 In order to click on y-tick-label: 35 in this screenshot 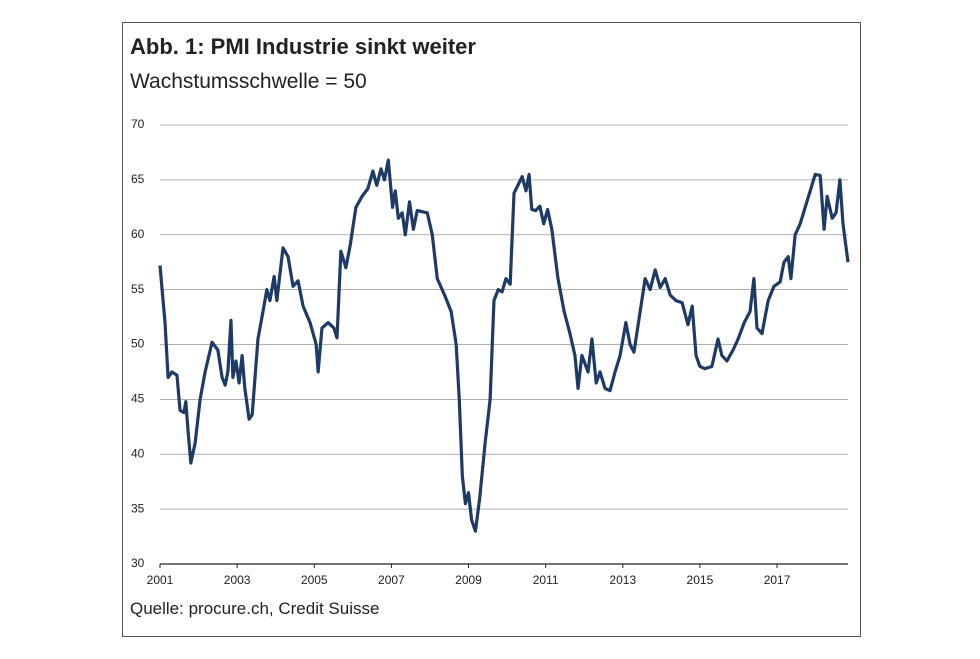, I will do `click(138, 508)`.